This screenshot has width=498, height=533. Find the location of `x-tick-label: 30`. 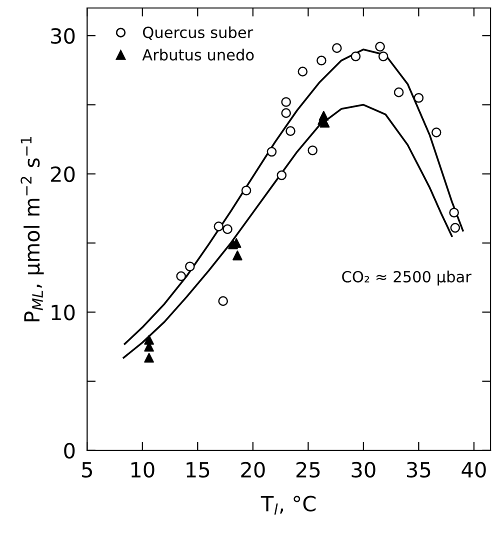

x-tick-label: 30 is located at coordinates (364, 470).